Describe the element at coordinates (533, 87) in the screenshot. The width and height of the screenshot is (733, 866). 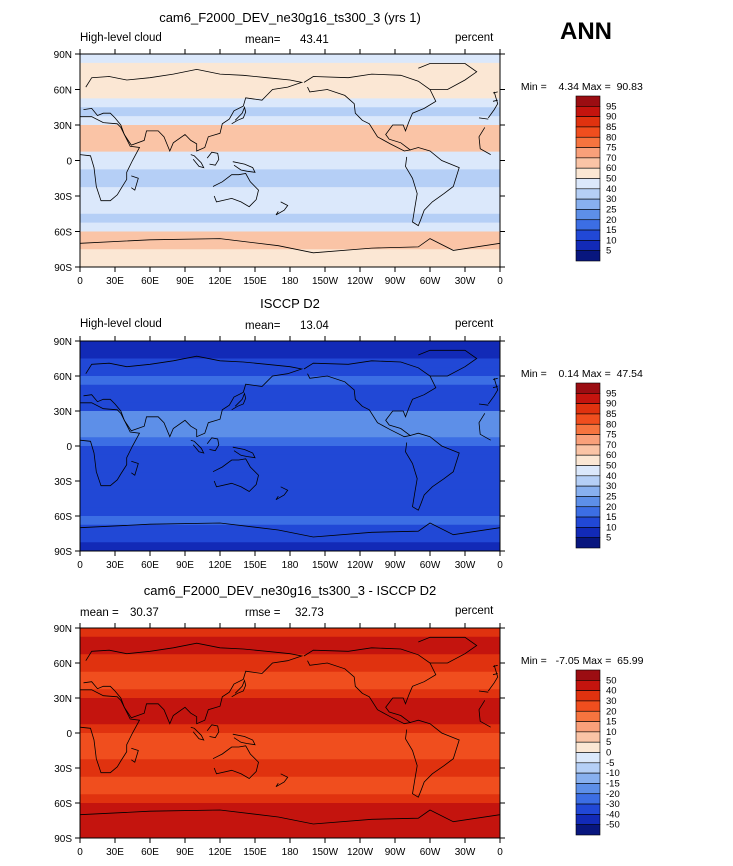
I see `panel-1-min-label: Min =` at that location.